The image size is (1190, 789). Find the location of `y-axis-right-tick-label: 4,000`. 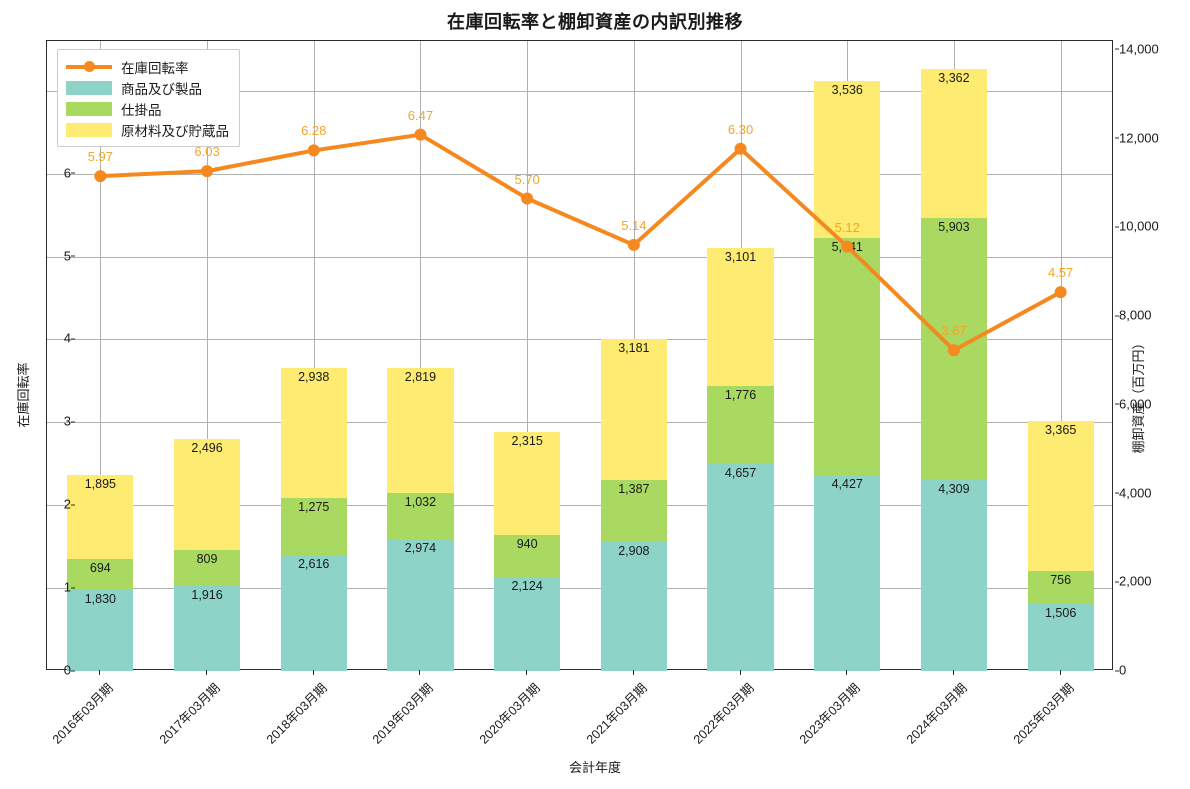

y-axis-right-tick-label: 4,000 is located at coordinates (1150, 492).